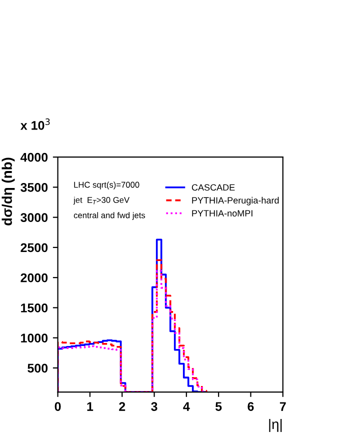 This screenshot has height=440, width=340. Describe the element at coordinates (222, 213) in the screenshot. I see `legend-label: PYTHIA-noMPI` at that location.